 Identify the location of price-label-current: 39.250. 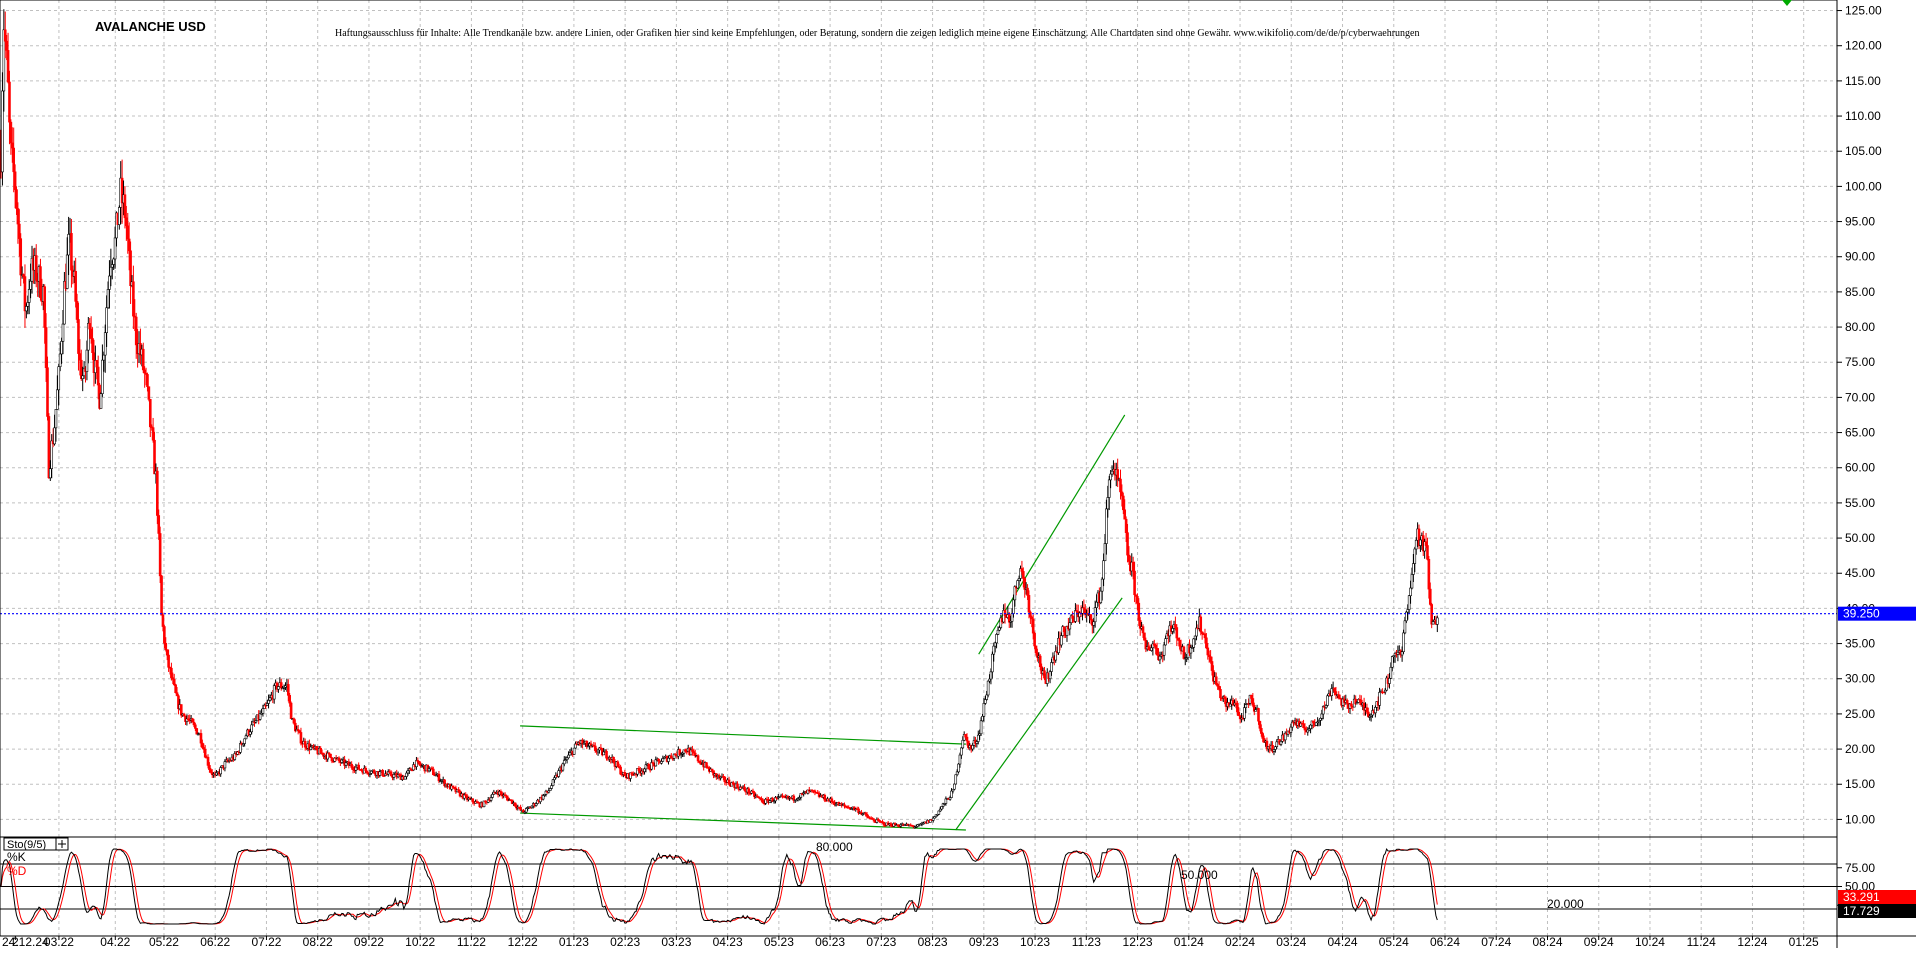
(1877, 613).